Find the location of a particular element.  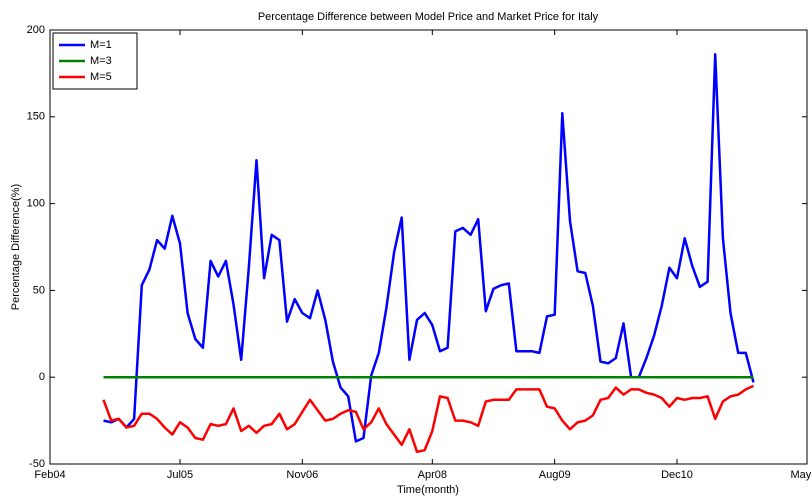

series-line is located at coordinates (428, 419).